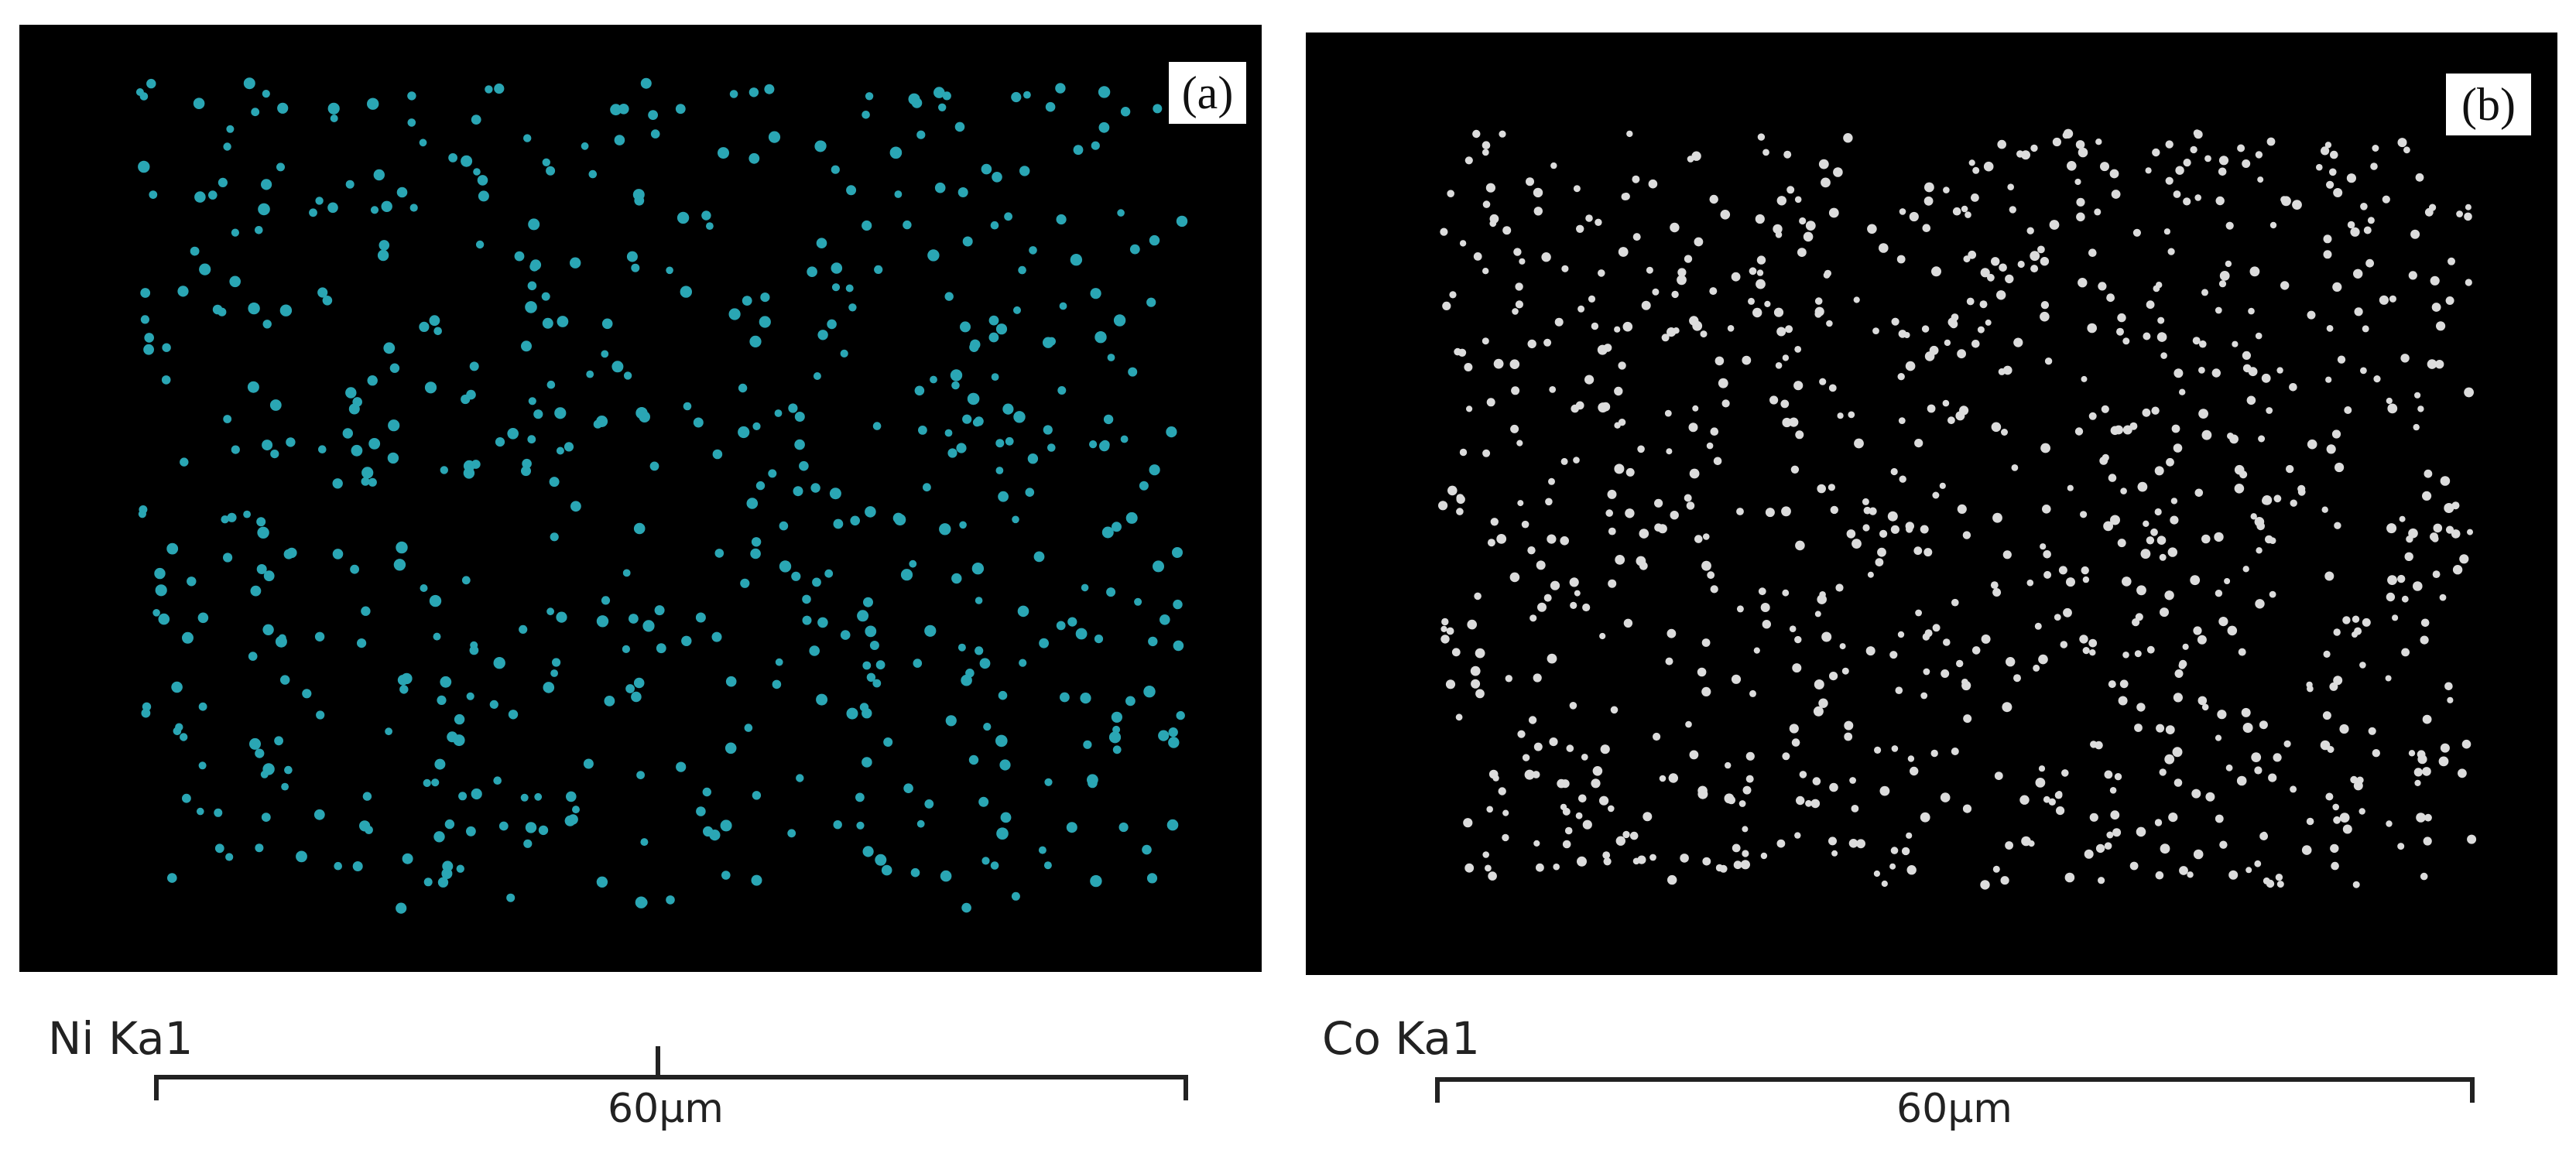 The width and height of the screenshot is (2576, 1153). Describe the element at coordinates (1954, 1109) in the screenshot. I see `scale-bar-label: 60μm` at that location.